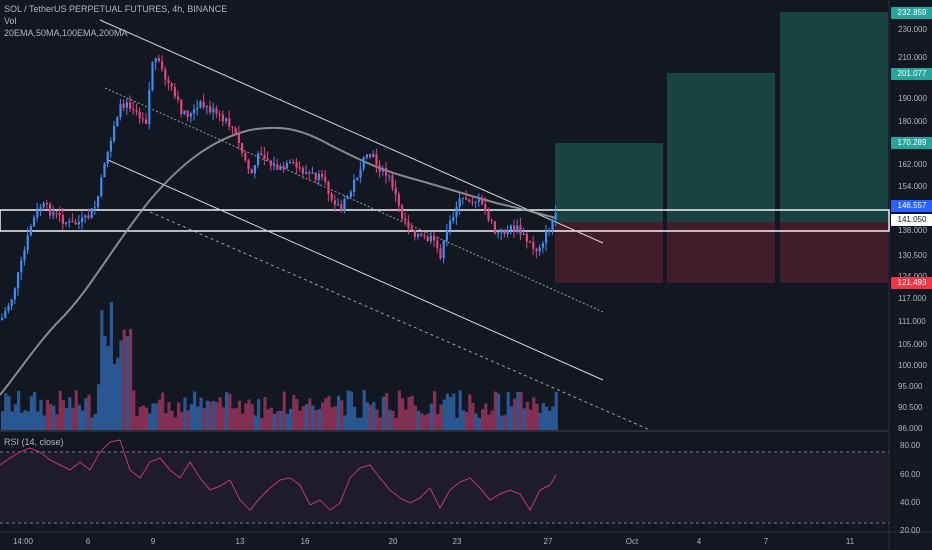  What do you see at coordinates (910, 488) in the screenshot?
I see `rsi-axis: 80.00 60.00 40.00 20.00` at bounding box center [910, 488].